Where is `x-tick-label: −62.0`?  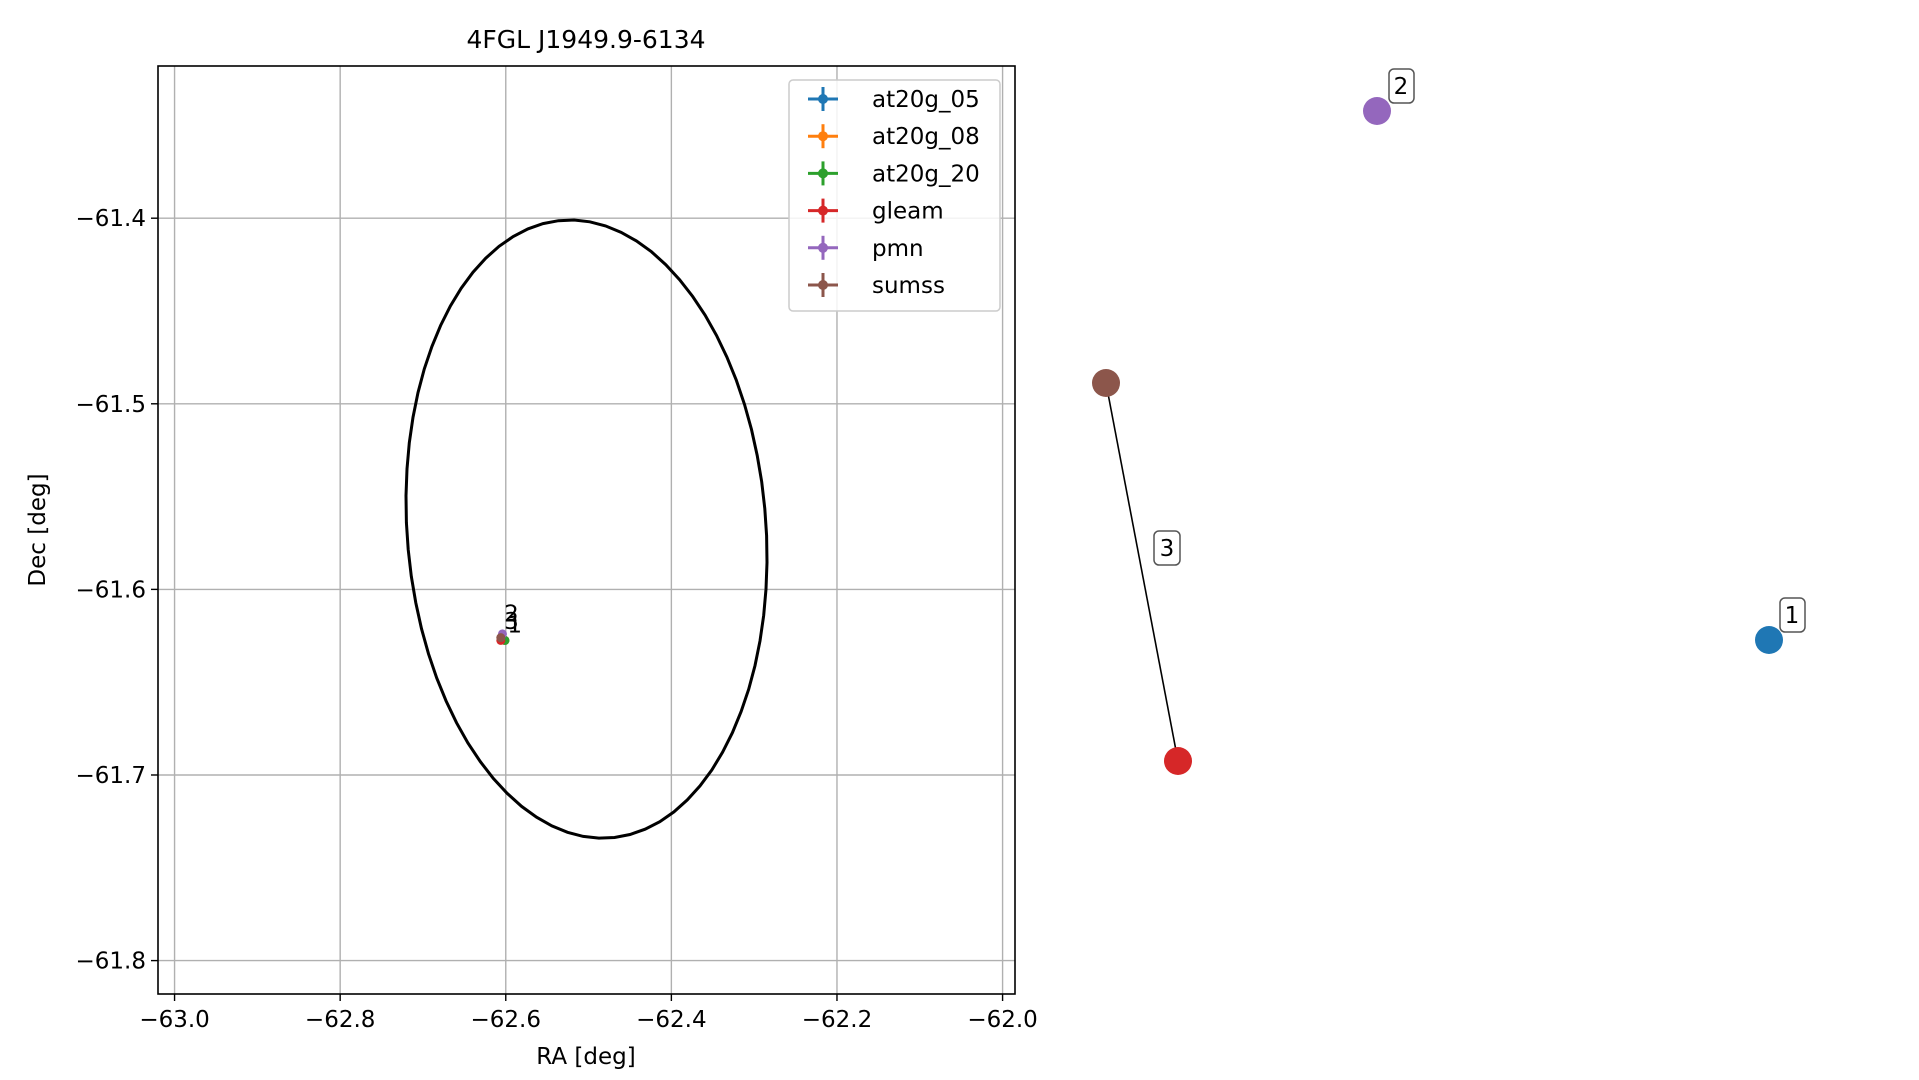 x-tick-label: −62.0 is located at coordinates (1002, 1020).